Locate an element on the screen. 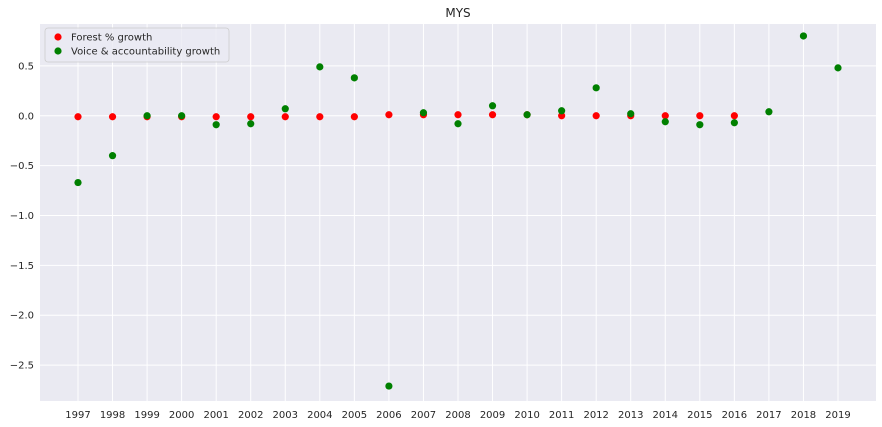 This screenshot has width=882, height=427. y-tick-label: −1.0 is located at coordinates (22, 216).